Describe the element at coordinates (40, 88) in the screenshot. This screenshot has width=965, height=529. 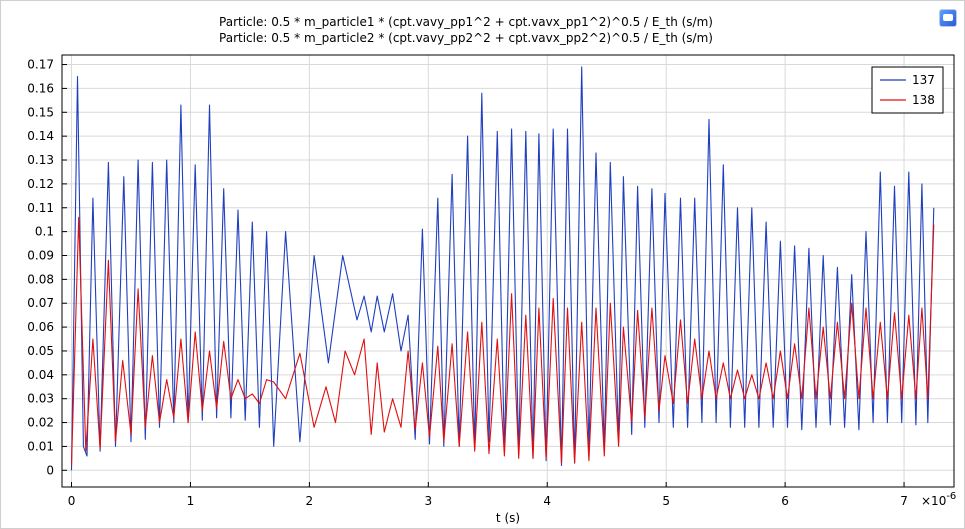
I see `y-tick-label: 0.16` at that location.